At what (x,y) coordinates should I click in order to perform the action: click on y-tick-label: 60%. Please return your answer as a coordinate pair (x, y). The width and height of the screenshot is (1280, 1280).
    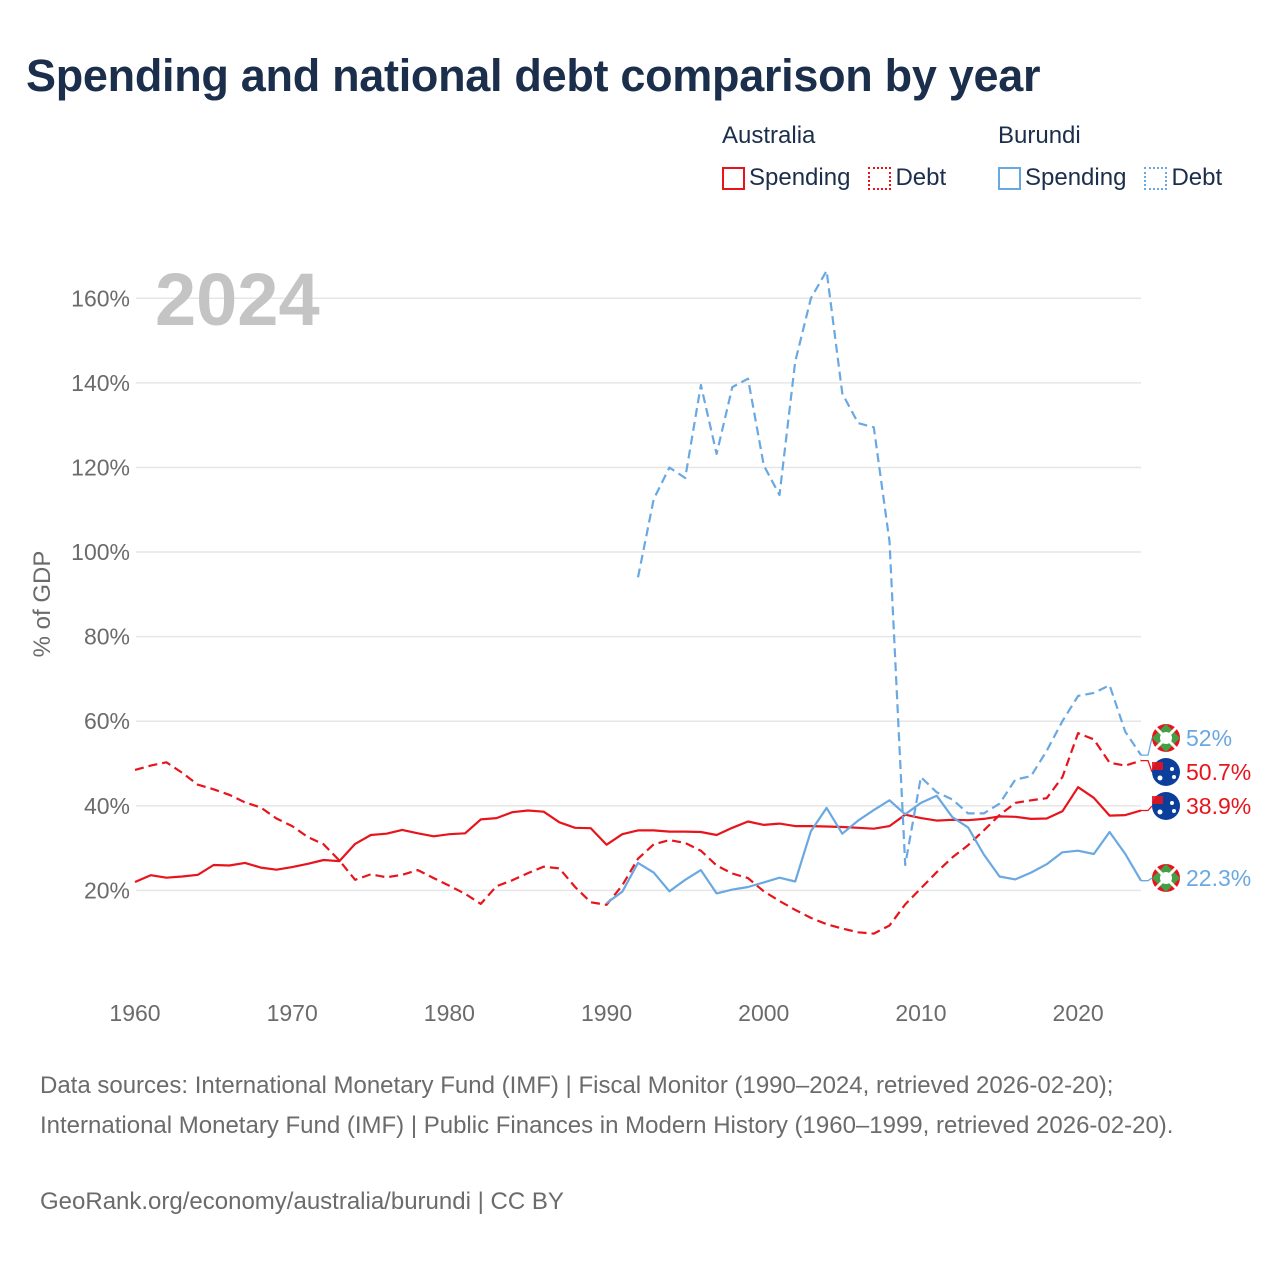
    Looking at the image, I should click on (107, 721).